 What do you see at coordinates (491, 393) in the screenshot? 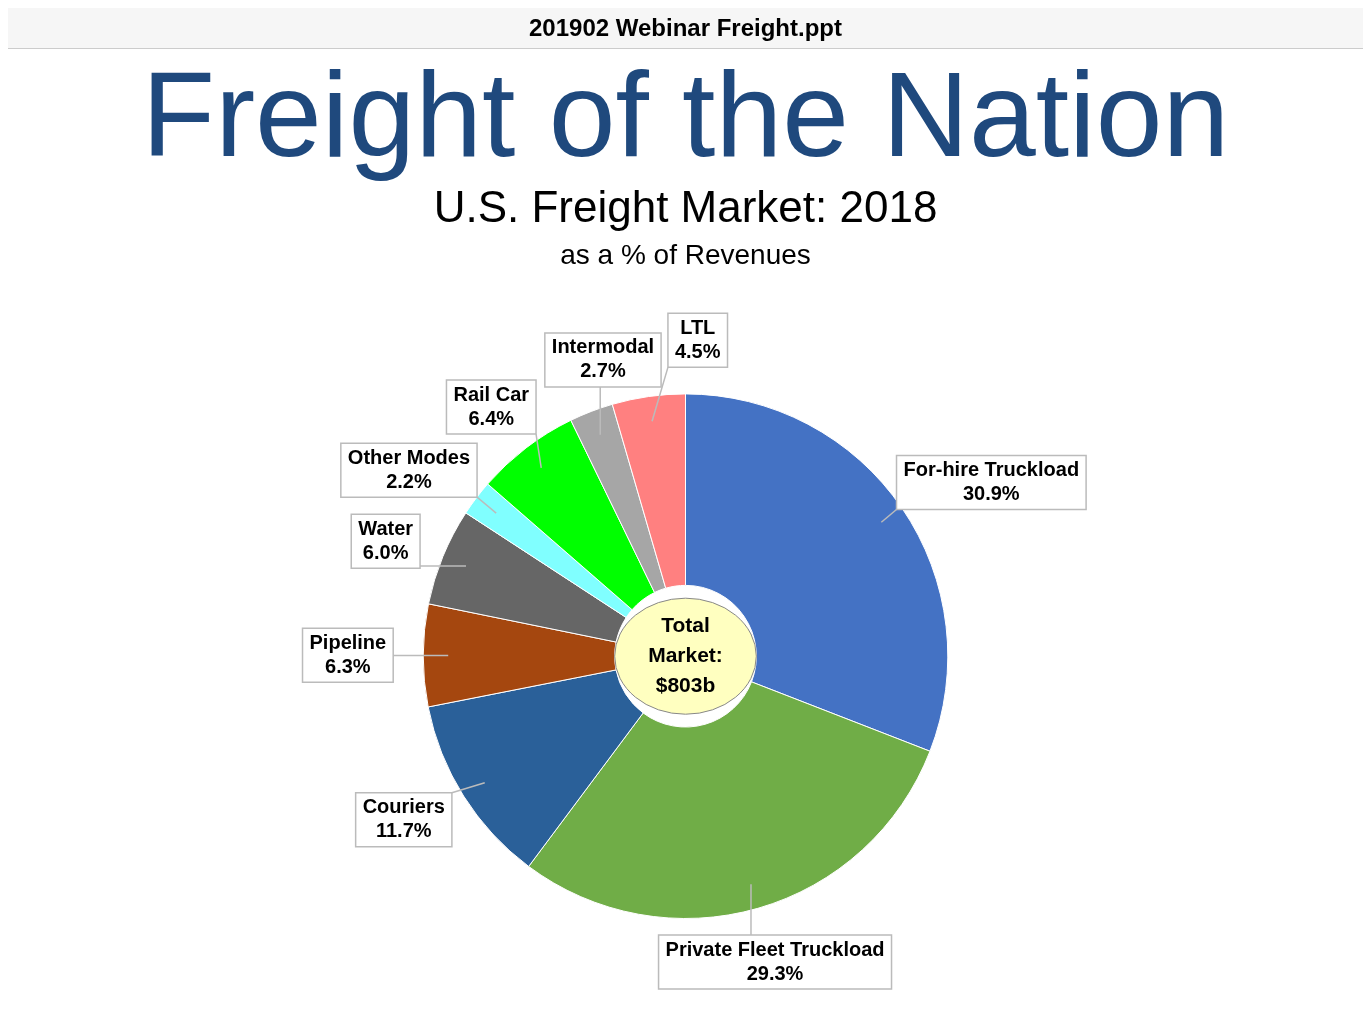
I see `slice-label: Rail Car` at bounding box center [491, 393].